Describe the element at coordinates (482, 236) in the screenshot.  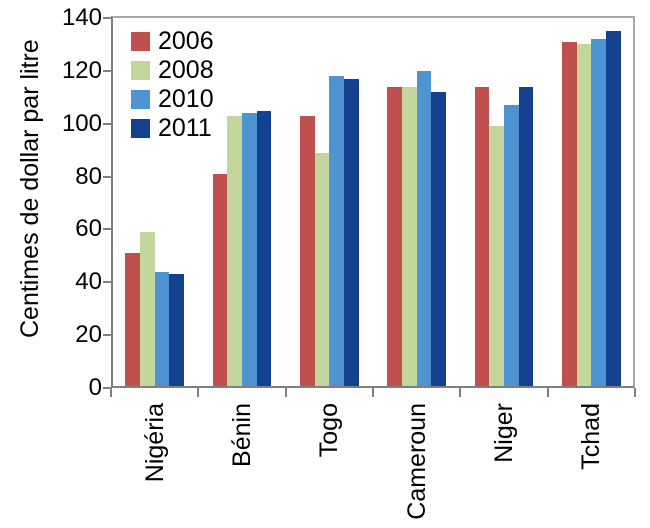
I see `bar-Niger-2006` at that location.